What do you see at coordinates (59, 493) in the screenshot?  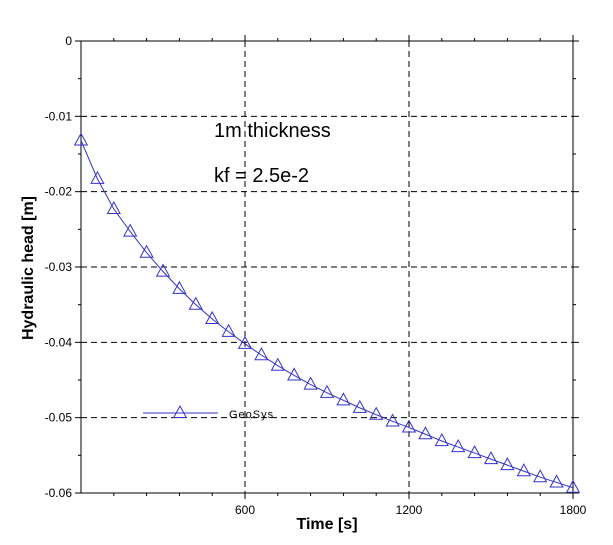 I see `y-tick-label: -0.06` at bounding box center [59, 493].